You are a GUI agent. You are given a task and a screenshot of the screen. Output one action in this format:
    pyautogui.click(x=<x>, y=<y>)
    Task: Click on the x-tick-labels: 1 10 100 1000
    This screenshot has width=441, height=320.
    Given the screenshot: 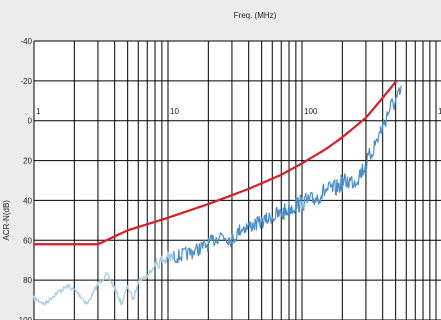 What is the action you would take?
    pyautogui.click(x=238, y=111)
    